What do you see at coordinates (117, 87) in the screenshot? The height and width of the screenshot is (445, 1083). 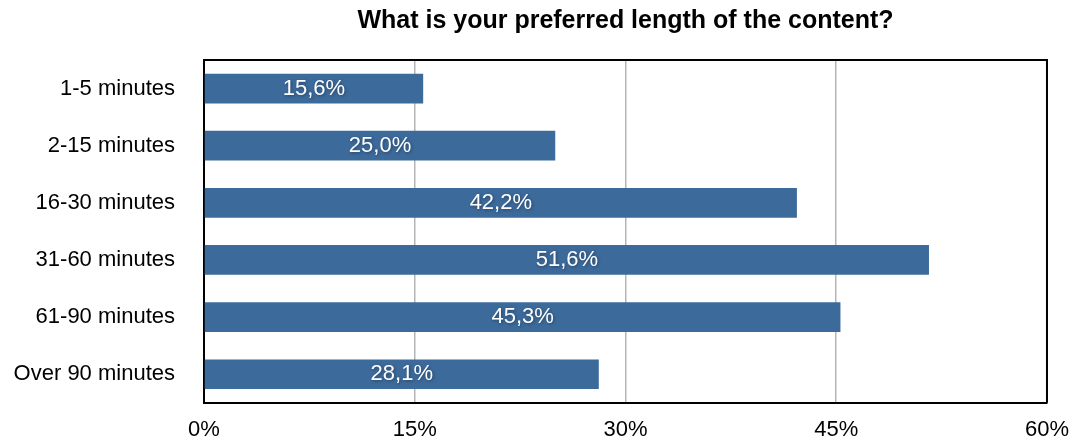 I see `y-tick-label: 1-5 minutes` at bounding box center [117, 87].